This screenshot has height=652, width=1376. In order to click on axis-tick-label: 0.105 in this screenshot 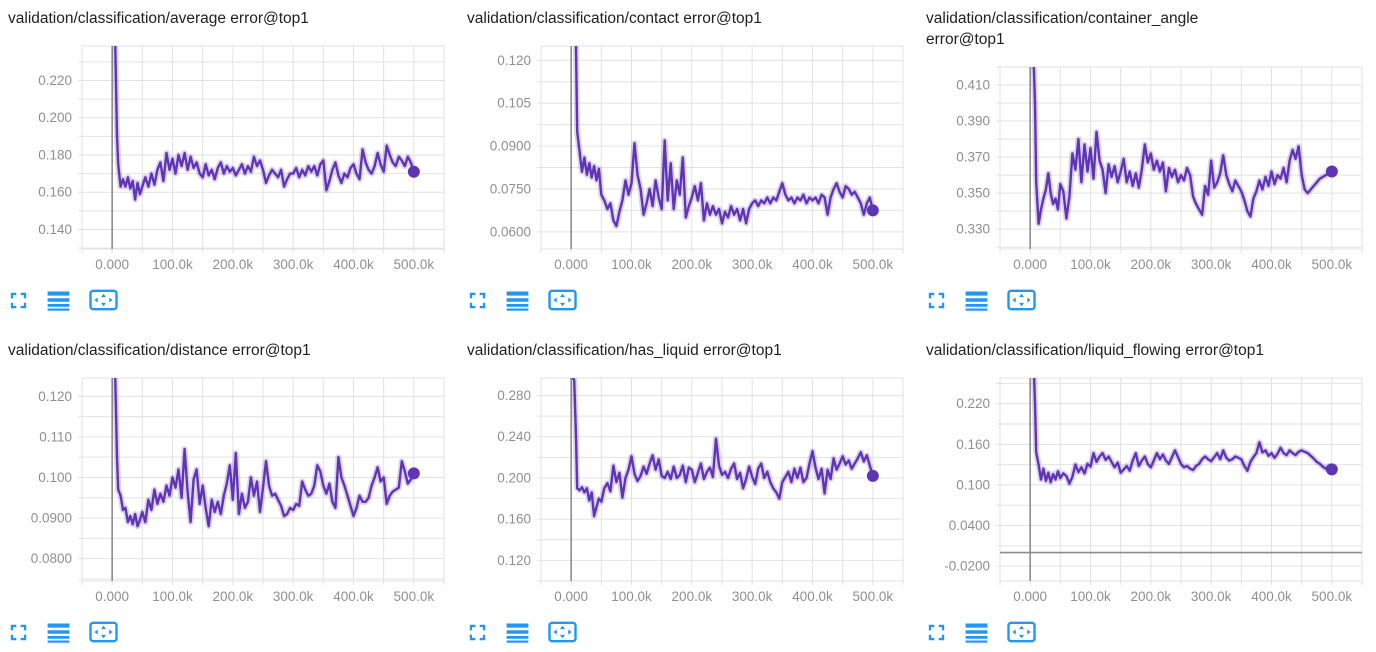, I will do `click(514, 103)`.